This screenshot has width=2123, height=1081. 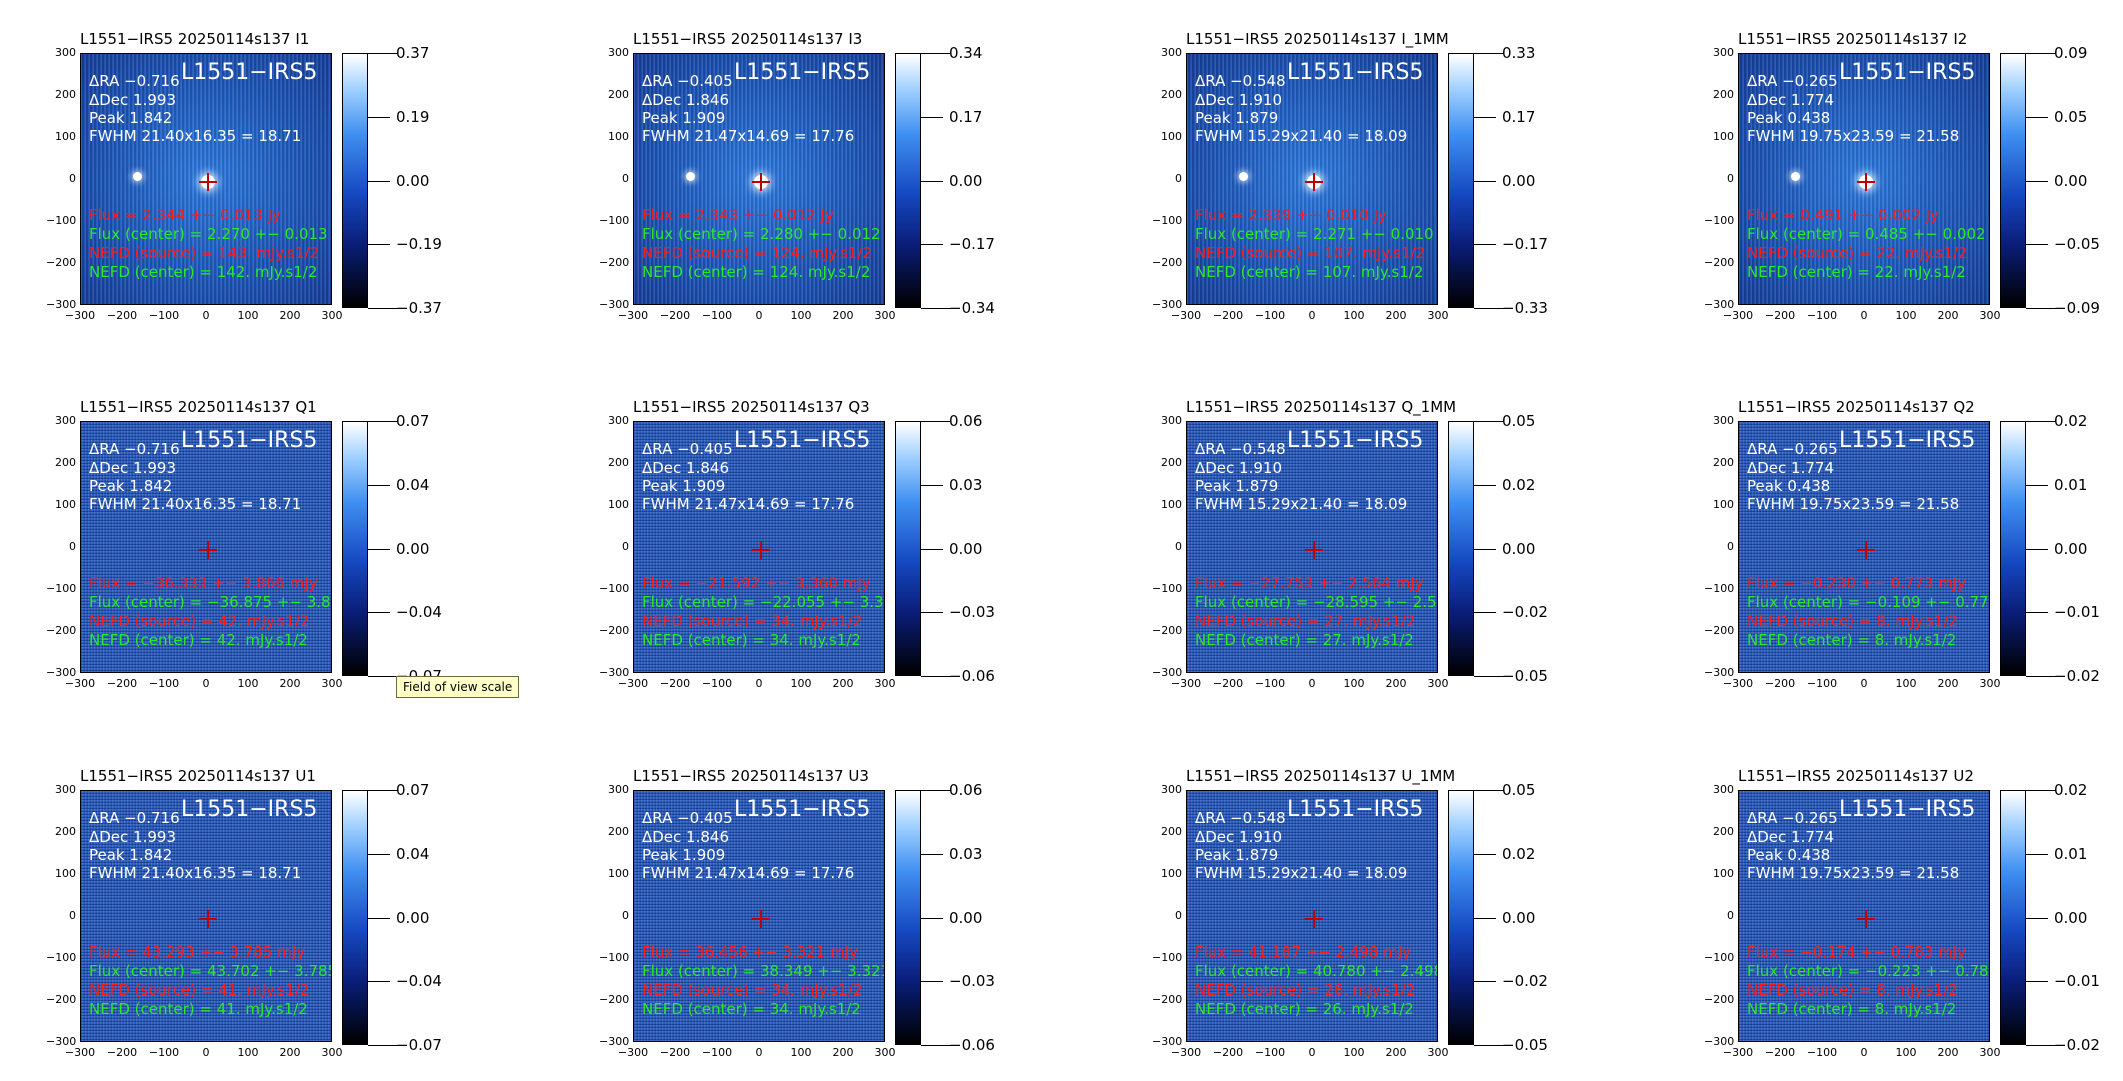 What do you see at coordinates (198, 776) in the screenshot?
I see `panel-title: L1551−IRS5 20250114s137 U1` at bounding box center [198, 776].